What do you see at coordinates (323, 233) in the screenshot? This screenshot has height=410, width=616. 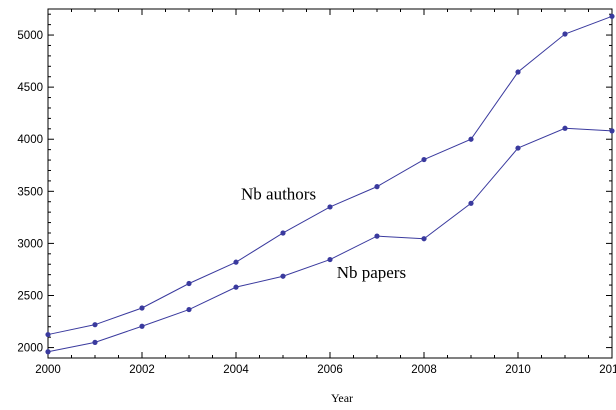 I see `annotation-layer: Nb authors Nb papers` at bounding box center [323, 233].